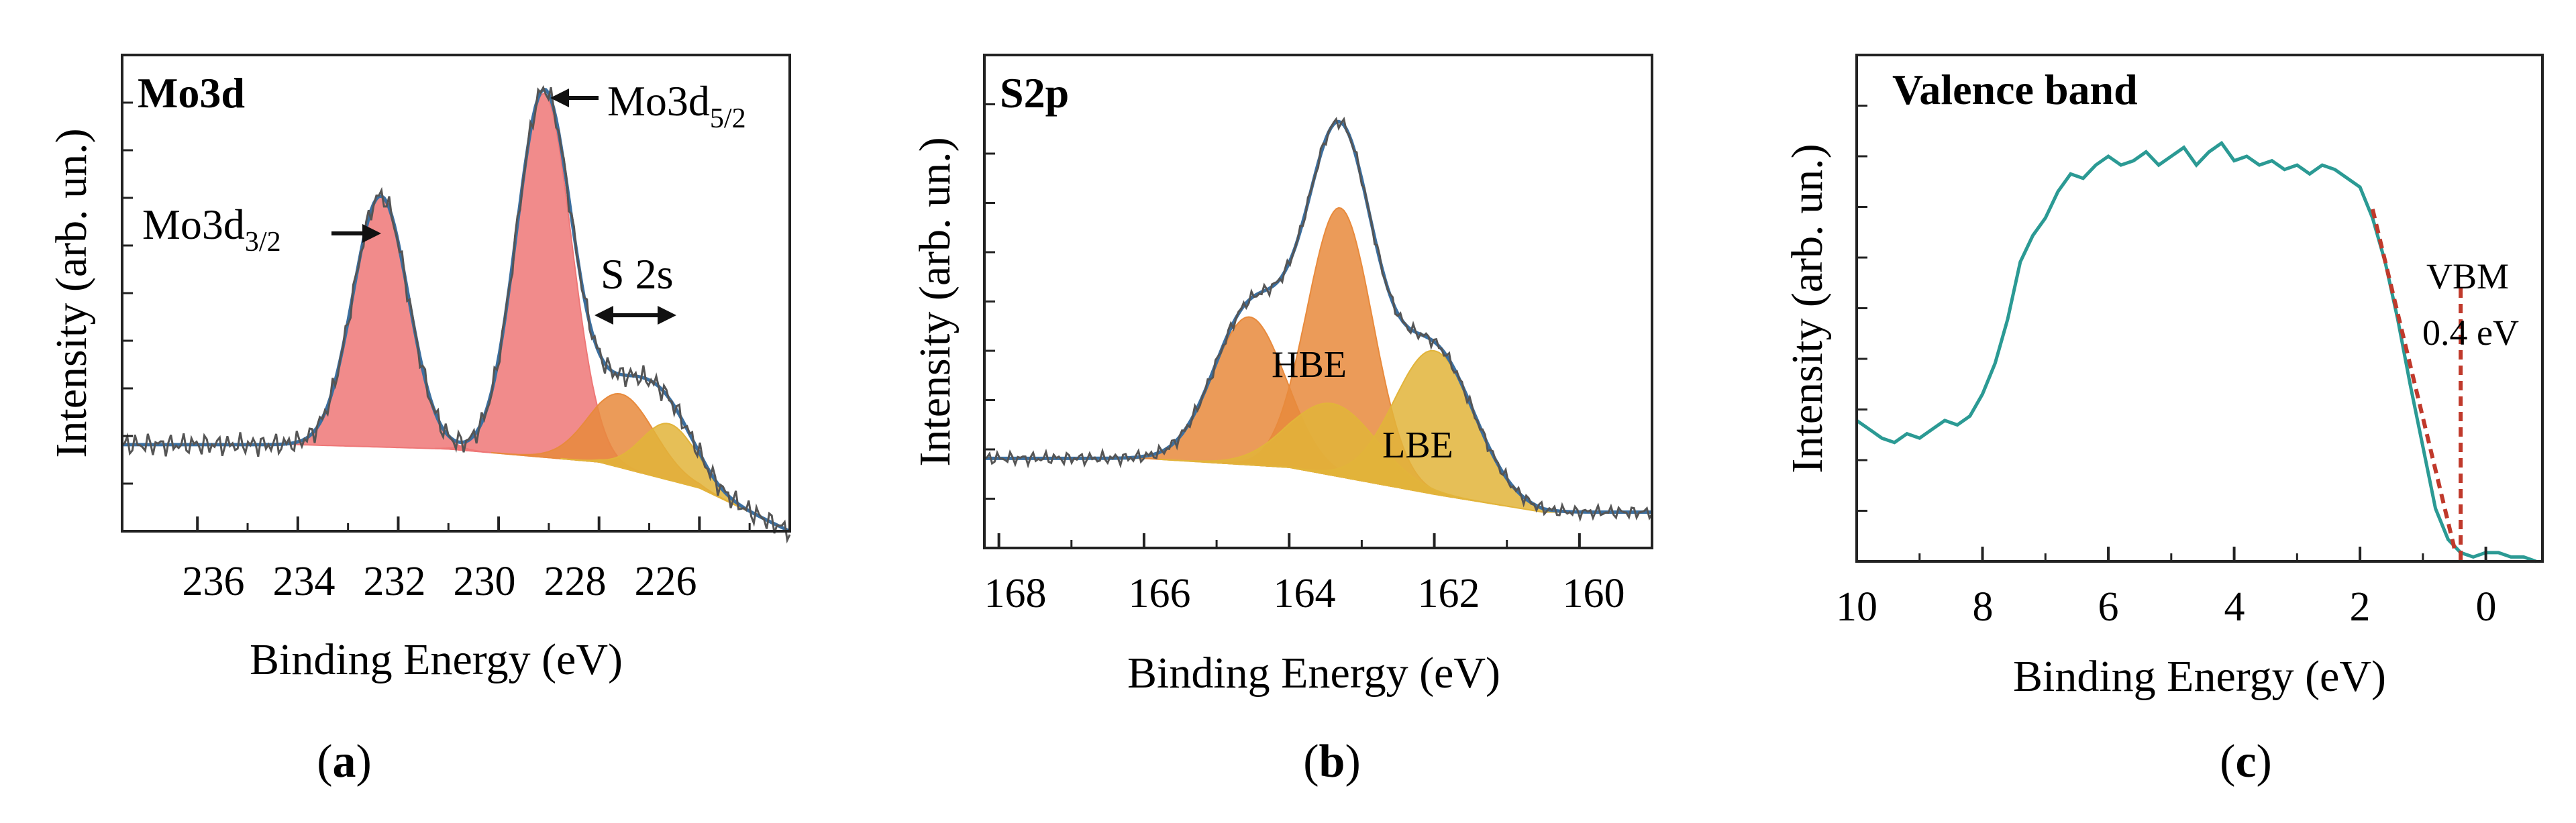  I want to click on tick-label: 232, so click(395, 581).